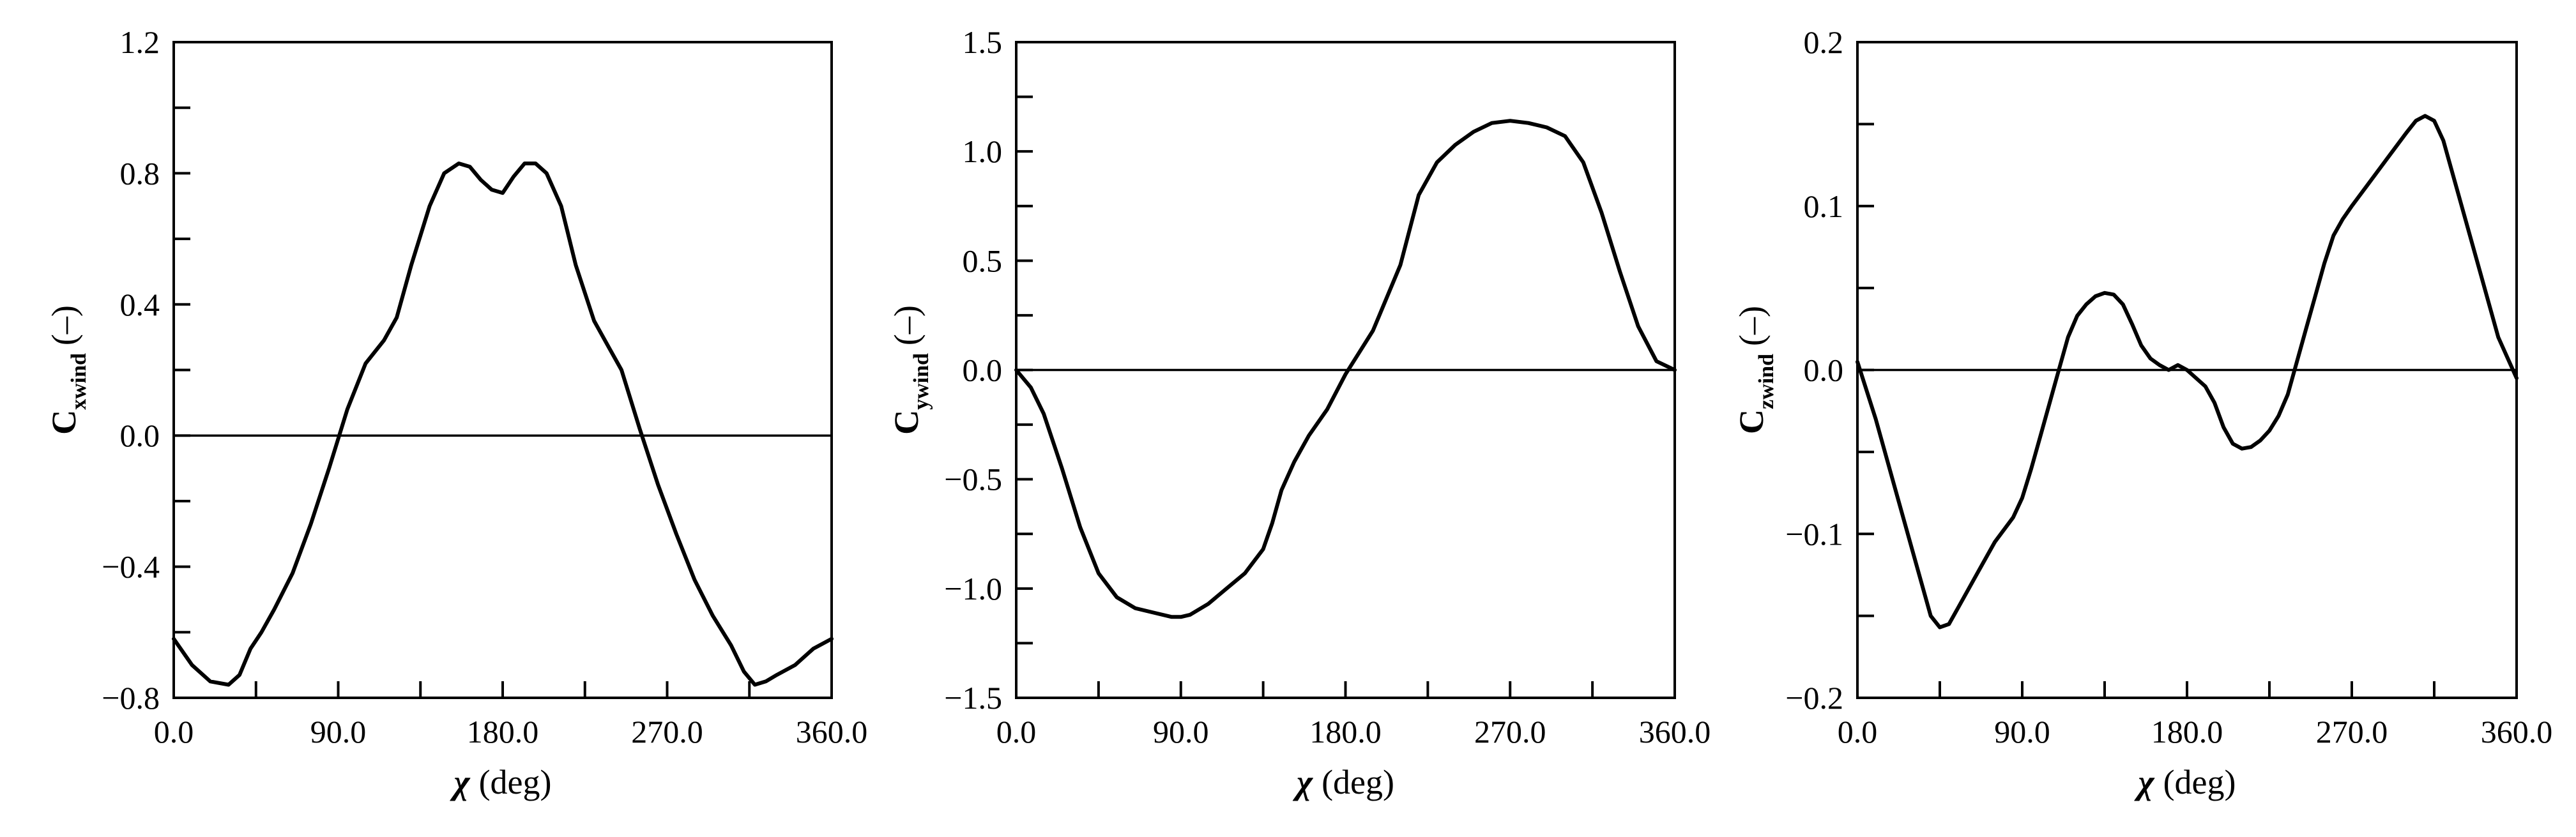 This screenshot has width=2576, height=837. What do you see at coordinates (1824, 206) in the screenshot?
I see `y-tick-label: 0.1` at bounding box center [1824, 206].